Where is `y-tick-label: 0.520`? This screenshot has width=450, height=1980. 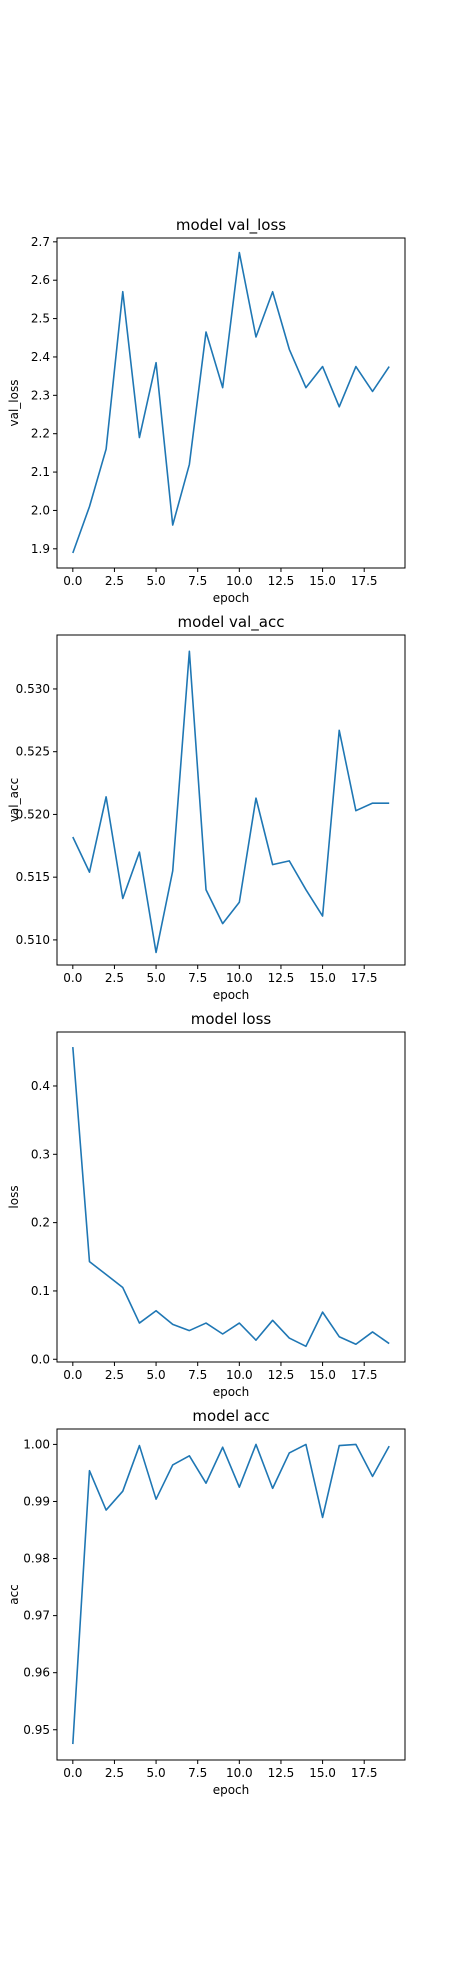 y-tick-label: 0.520 is located at coordinates (33, 814).